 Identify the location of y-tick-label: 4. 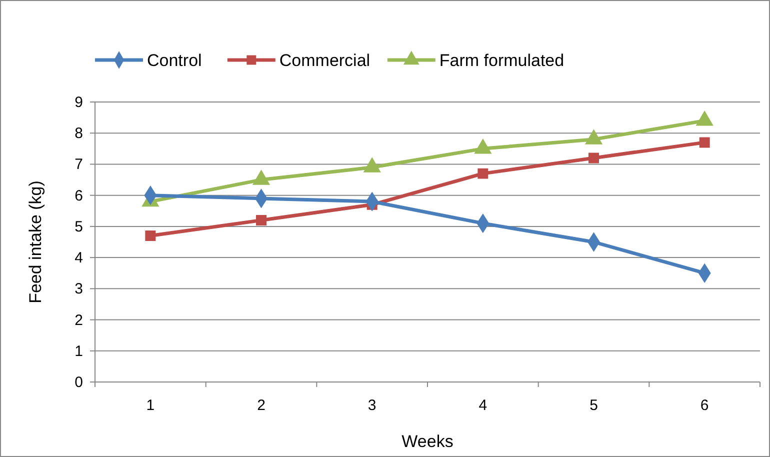
(78, 258).